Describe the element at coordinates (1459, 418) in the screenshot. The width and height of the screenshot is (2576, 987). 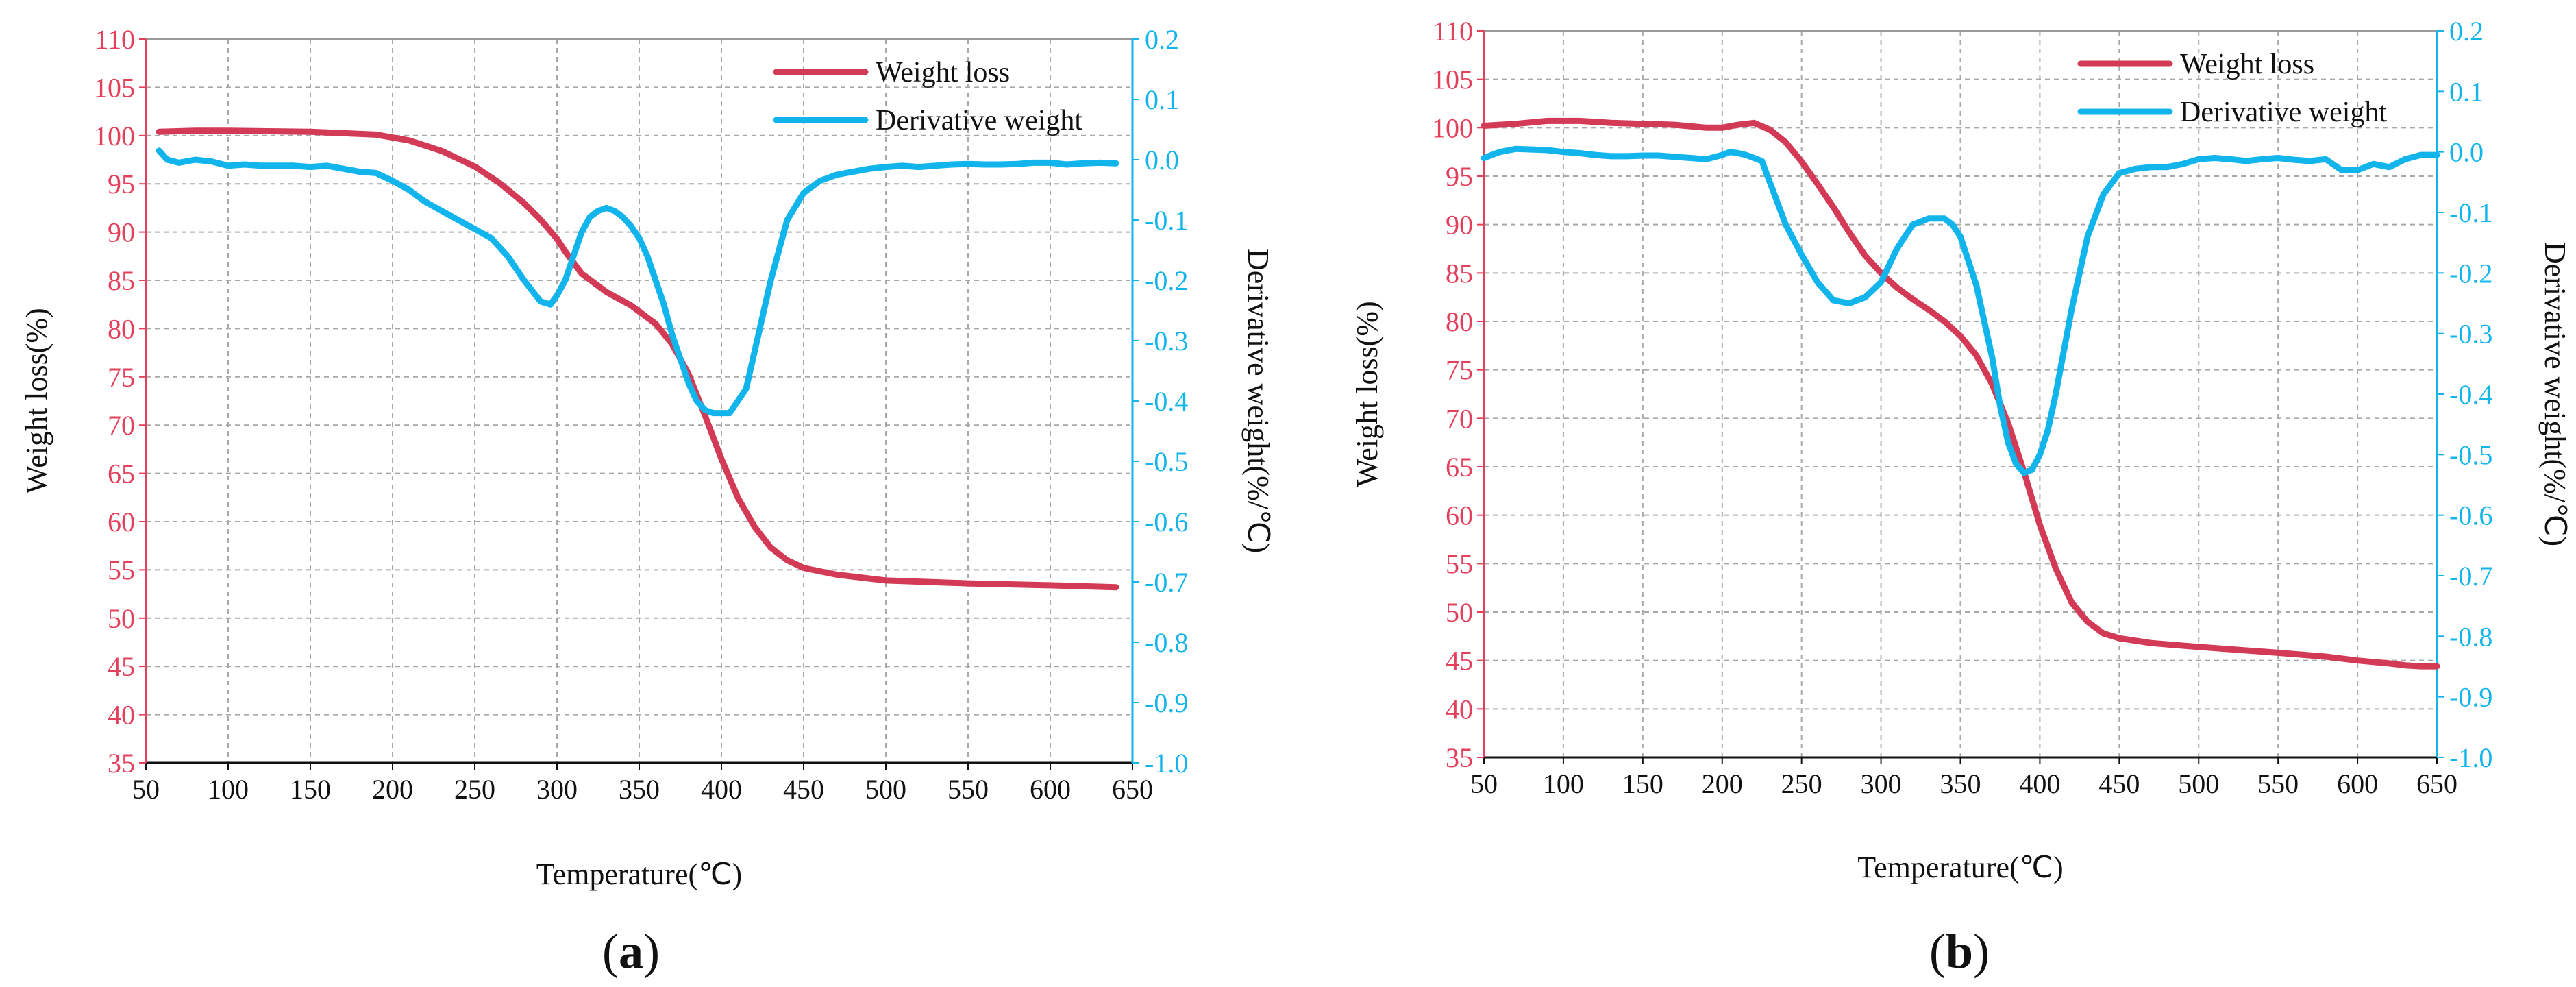
I see `y-tick-label: 70` at that location.